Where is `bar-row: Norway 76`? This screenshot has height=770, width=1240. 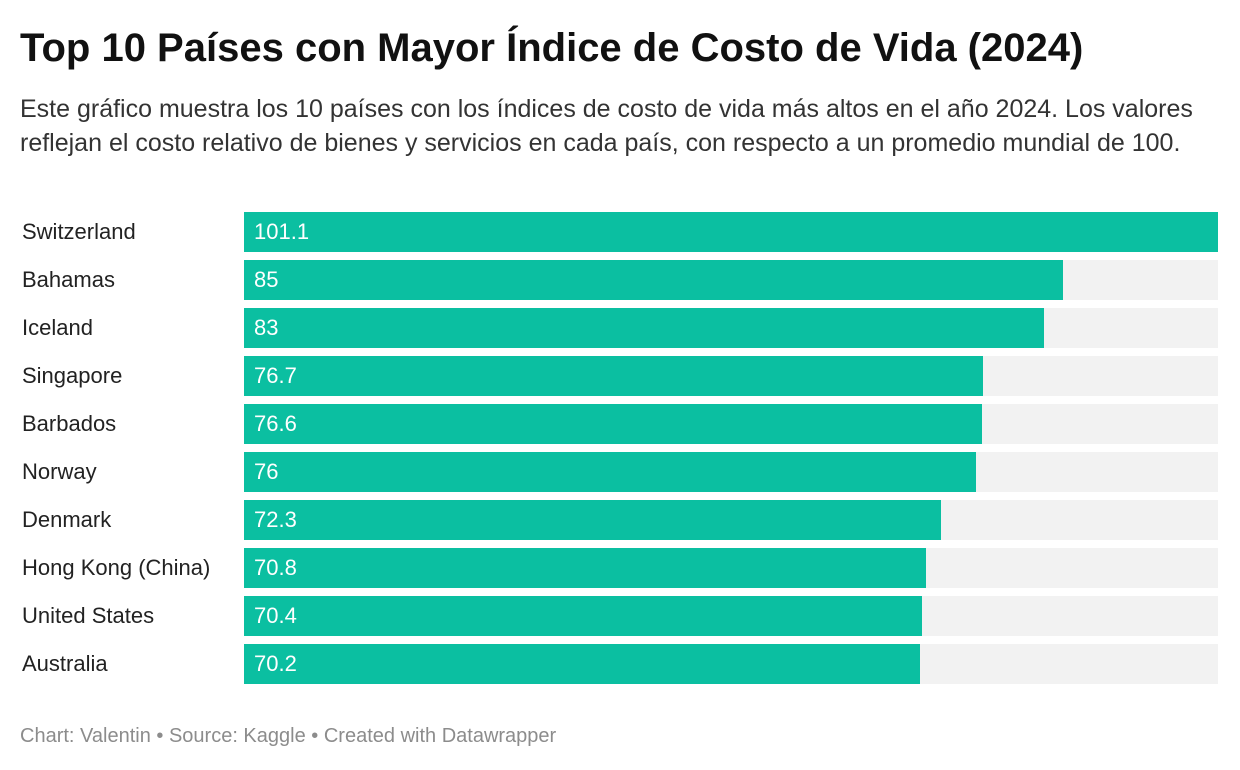 bar-row: Norway 76 is located at coordinates (620, 472).